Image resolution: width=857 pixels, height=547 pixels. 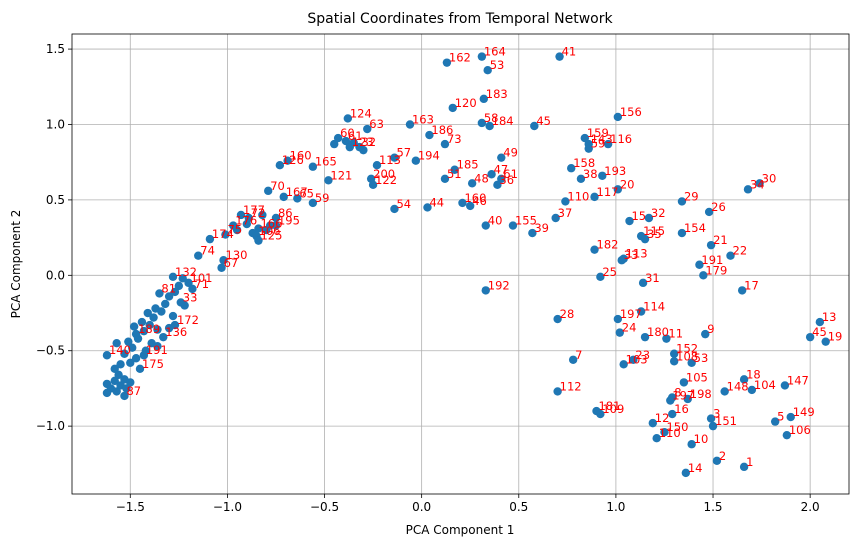 I want to click on x-tick-label: 1.0, so click(x=615, y=507).